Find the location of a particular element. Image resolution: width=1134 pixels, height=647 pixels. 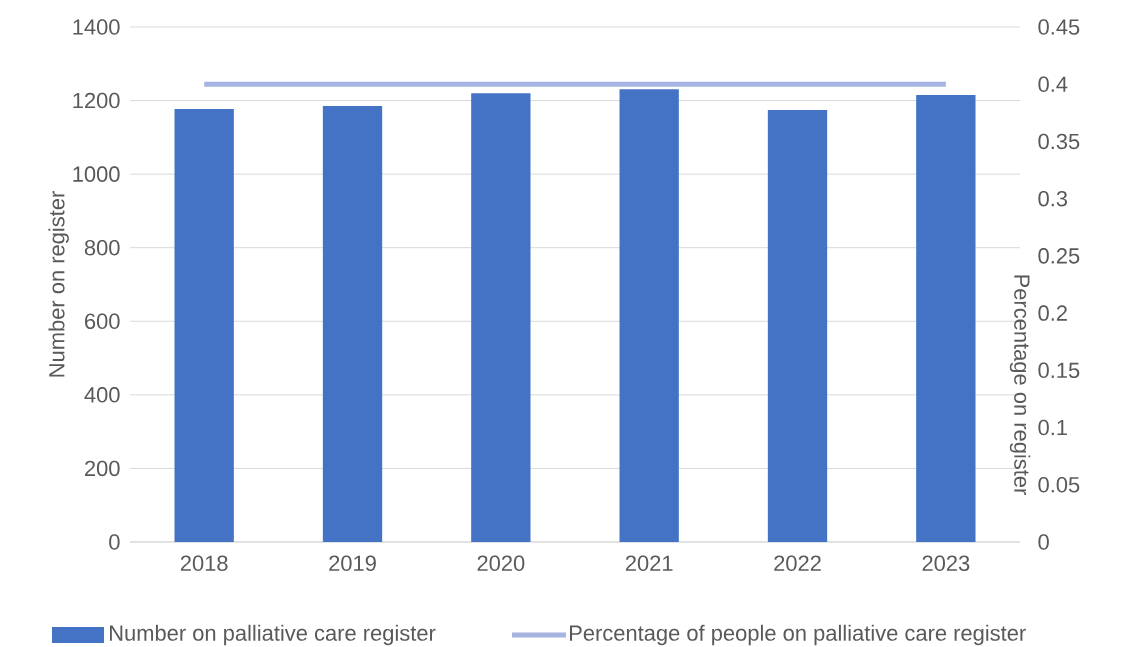

x-tick-label: 2022 is located at coordinates (797, 563).